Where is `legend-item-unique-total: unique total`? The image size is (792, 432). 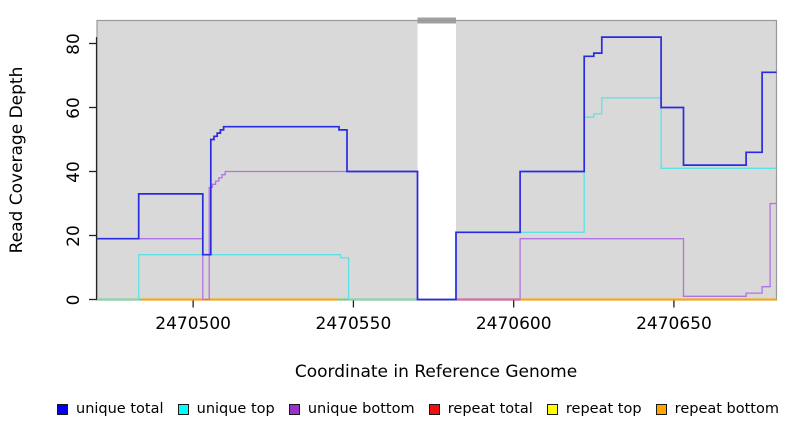
legend-item-unique-total: unique total is located at coordinates (110, 409).